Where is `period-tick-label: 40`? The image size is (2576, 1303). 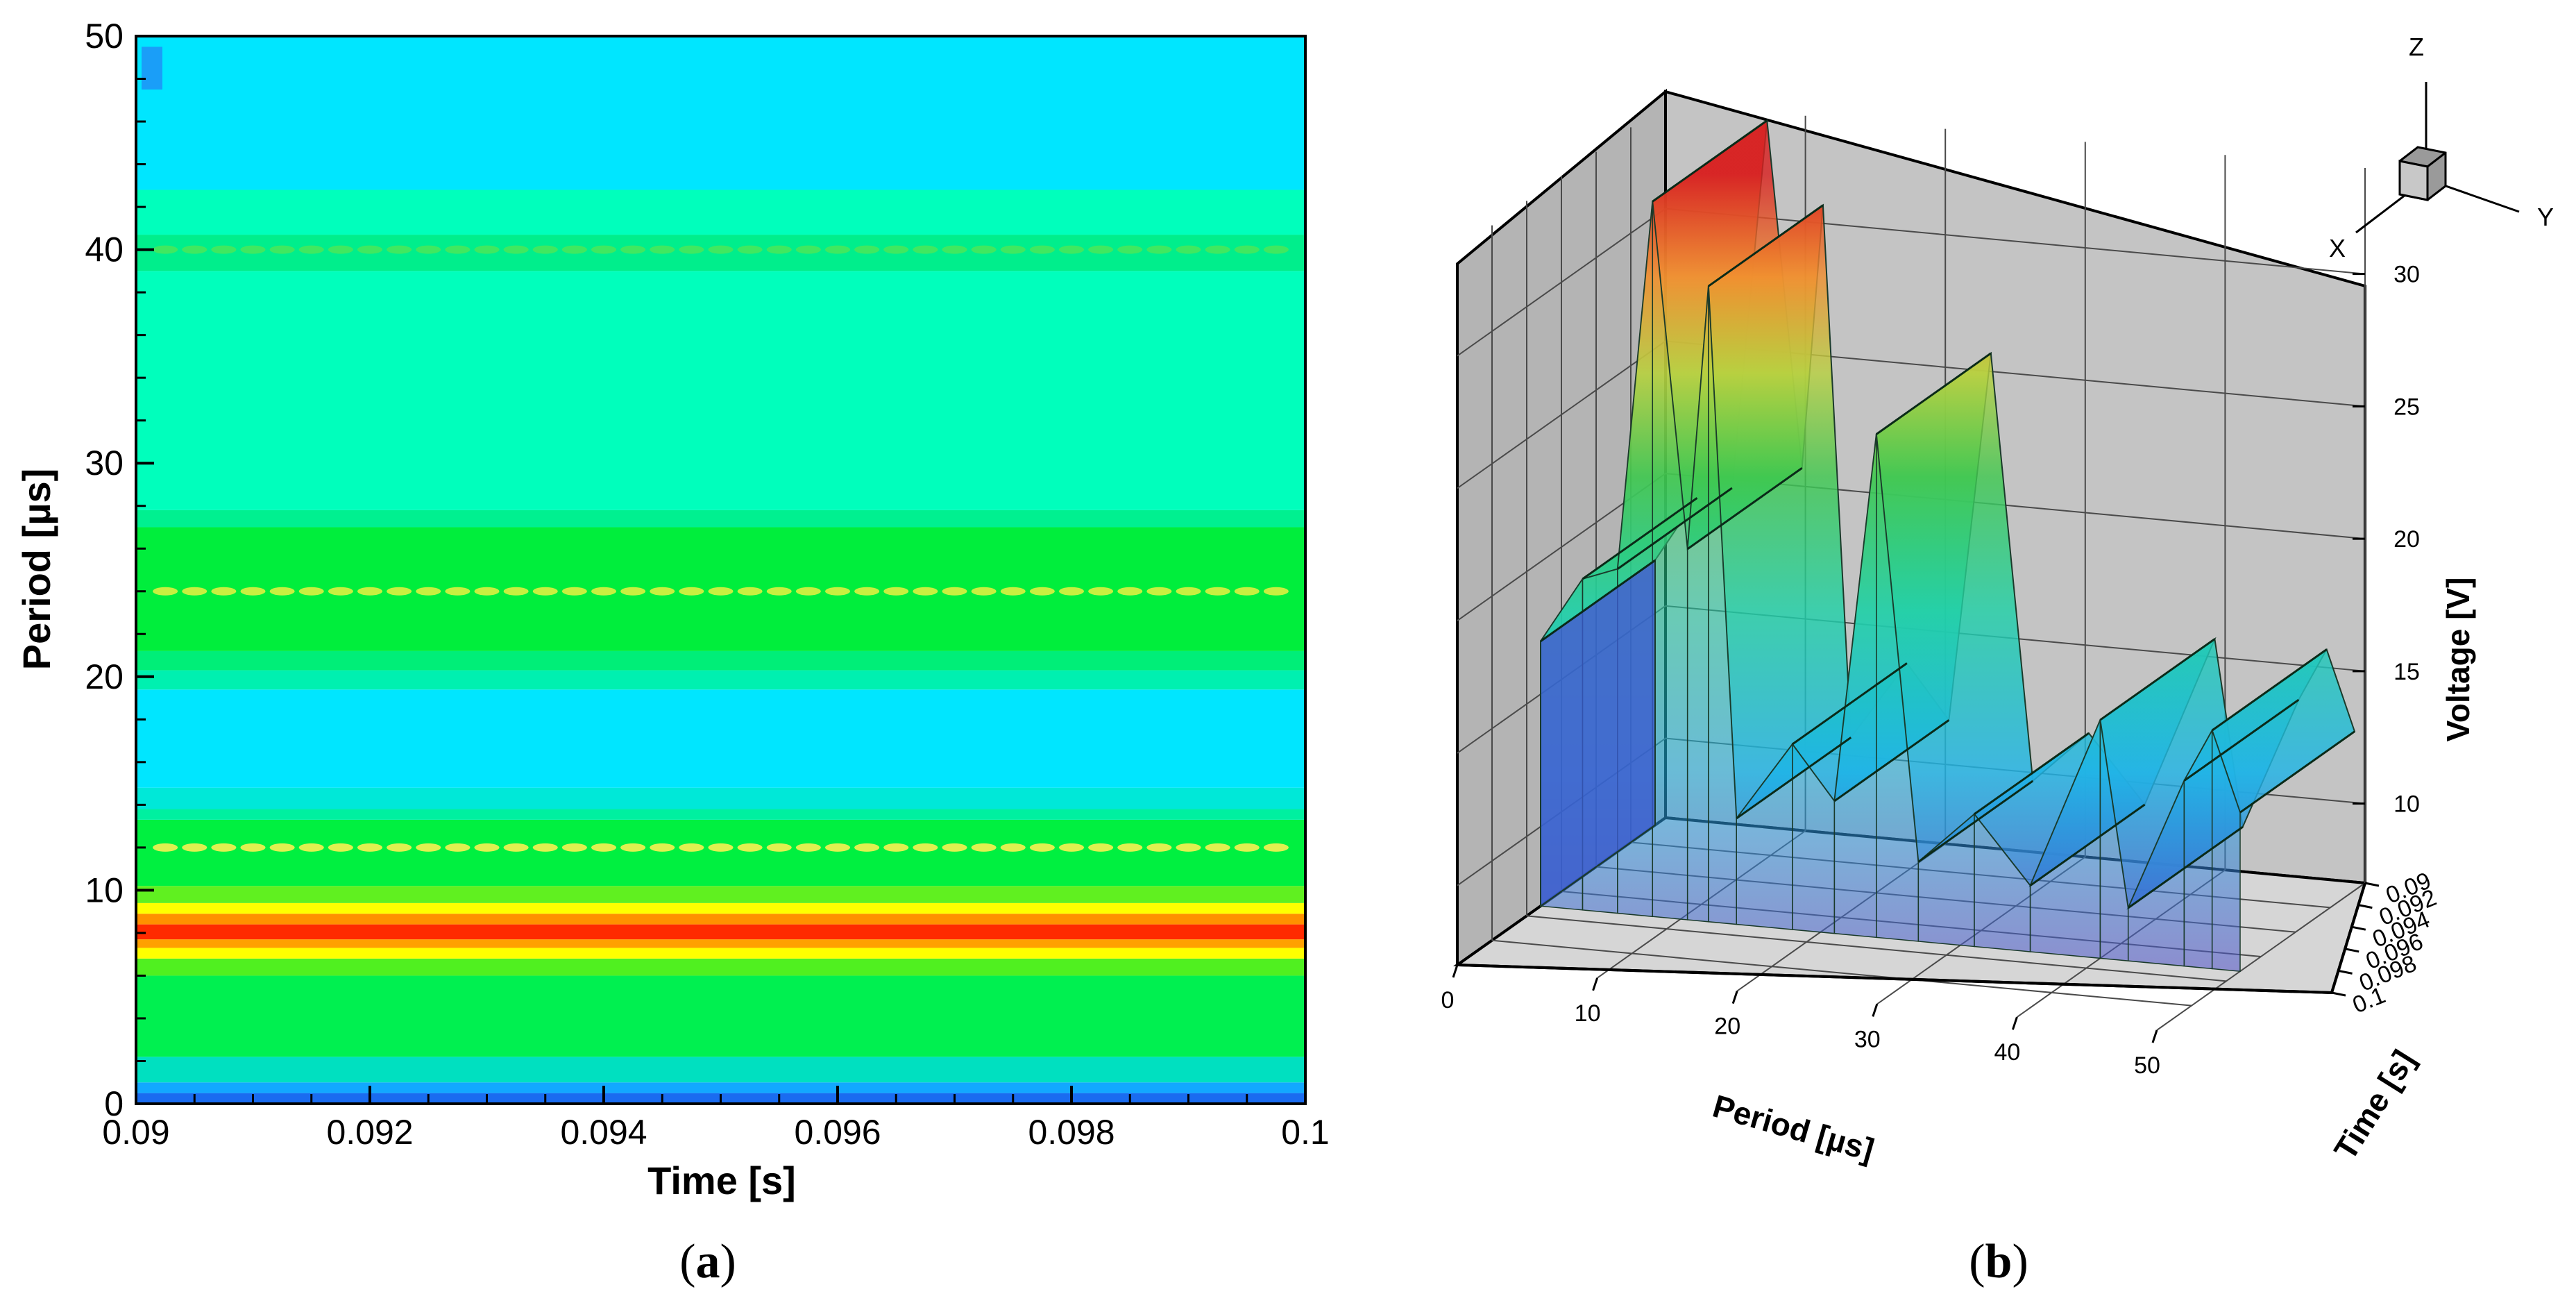 period-tick-label: 40 is located at coordinates (2007, 1052).